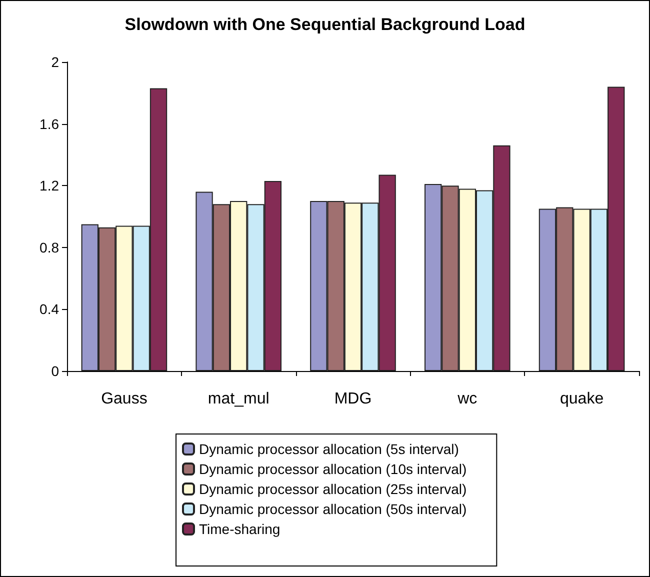 The width and height of the screenshot is (650, 577). What do you see at coordinates (582, 399) in the screenshot?
I see `x-tick-label: quake` at bounding box center [582, 399].